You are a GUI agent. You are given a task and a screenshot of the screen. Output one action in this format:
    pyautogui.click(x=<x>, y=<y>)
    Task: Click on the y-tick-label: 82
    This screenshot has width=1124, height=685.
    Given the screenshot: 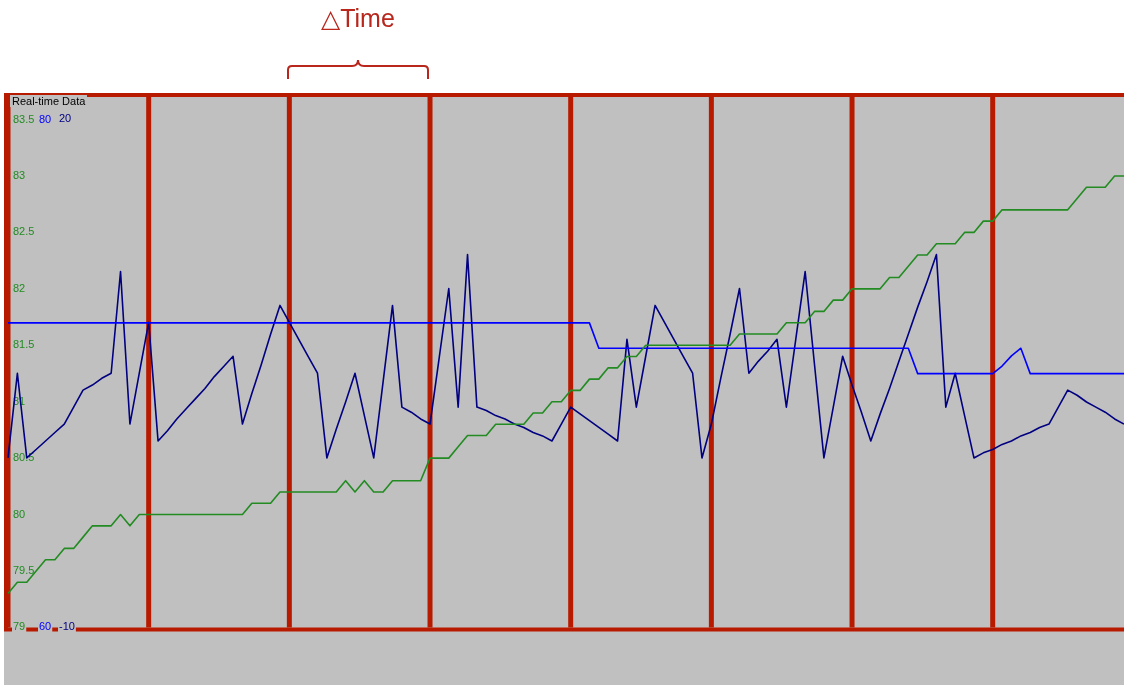 What is the action you would take?
    pyautogui.click(x=19, y=287)
    